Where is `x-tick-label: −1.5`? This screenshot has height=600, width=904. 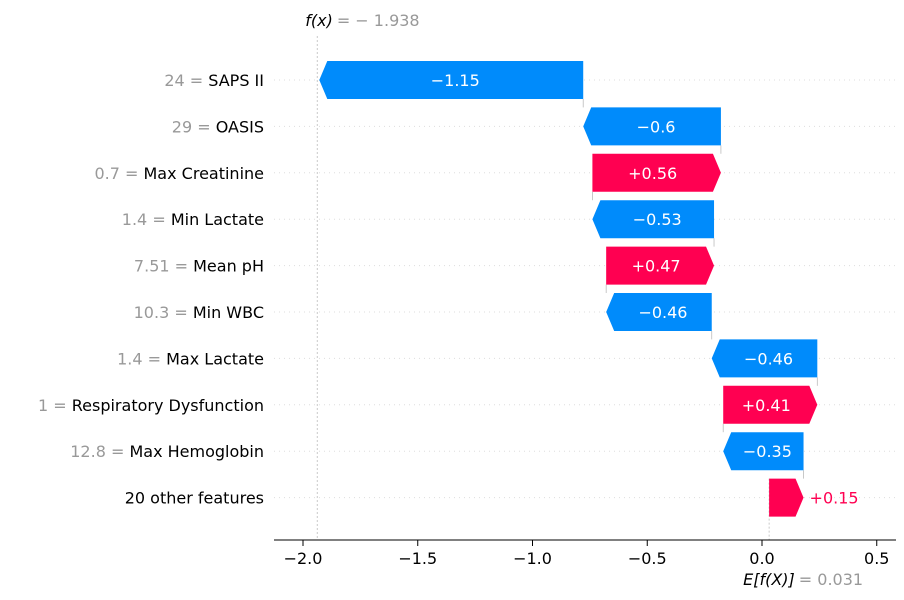
x-tick-label: −1.5 is located at coordinates (417, 558).